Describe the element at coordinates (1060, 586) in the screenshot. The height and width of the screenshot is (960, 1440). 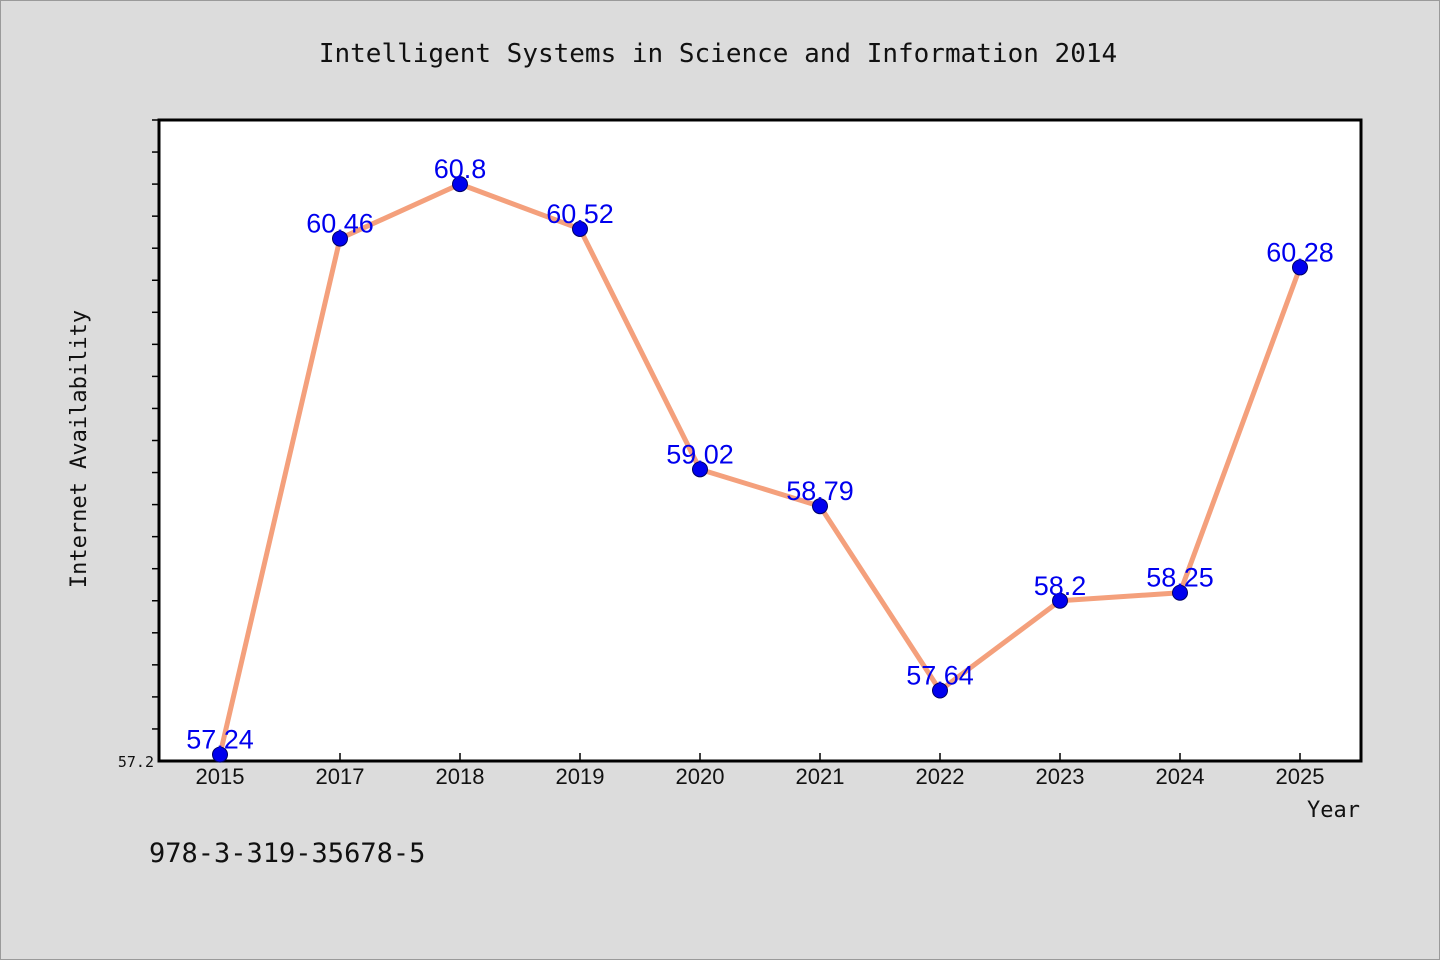
I see `data-label: 58.2` at that location.